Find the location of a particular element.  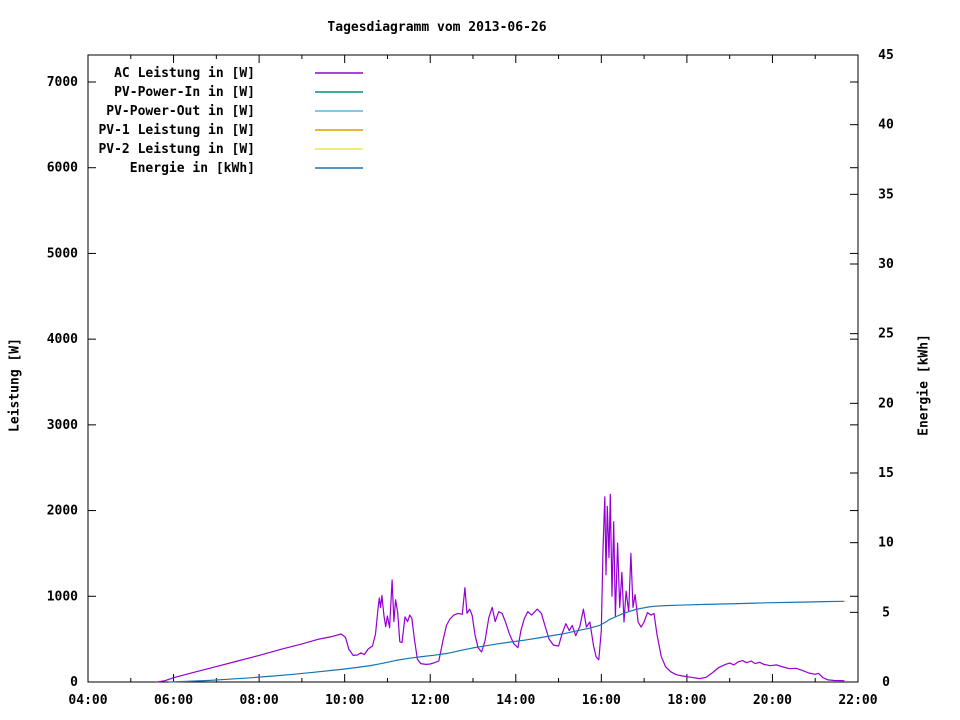

y-right-tick-label: 45 is located at coordinates (886, 55).